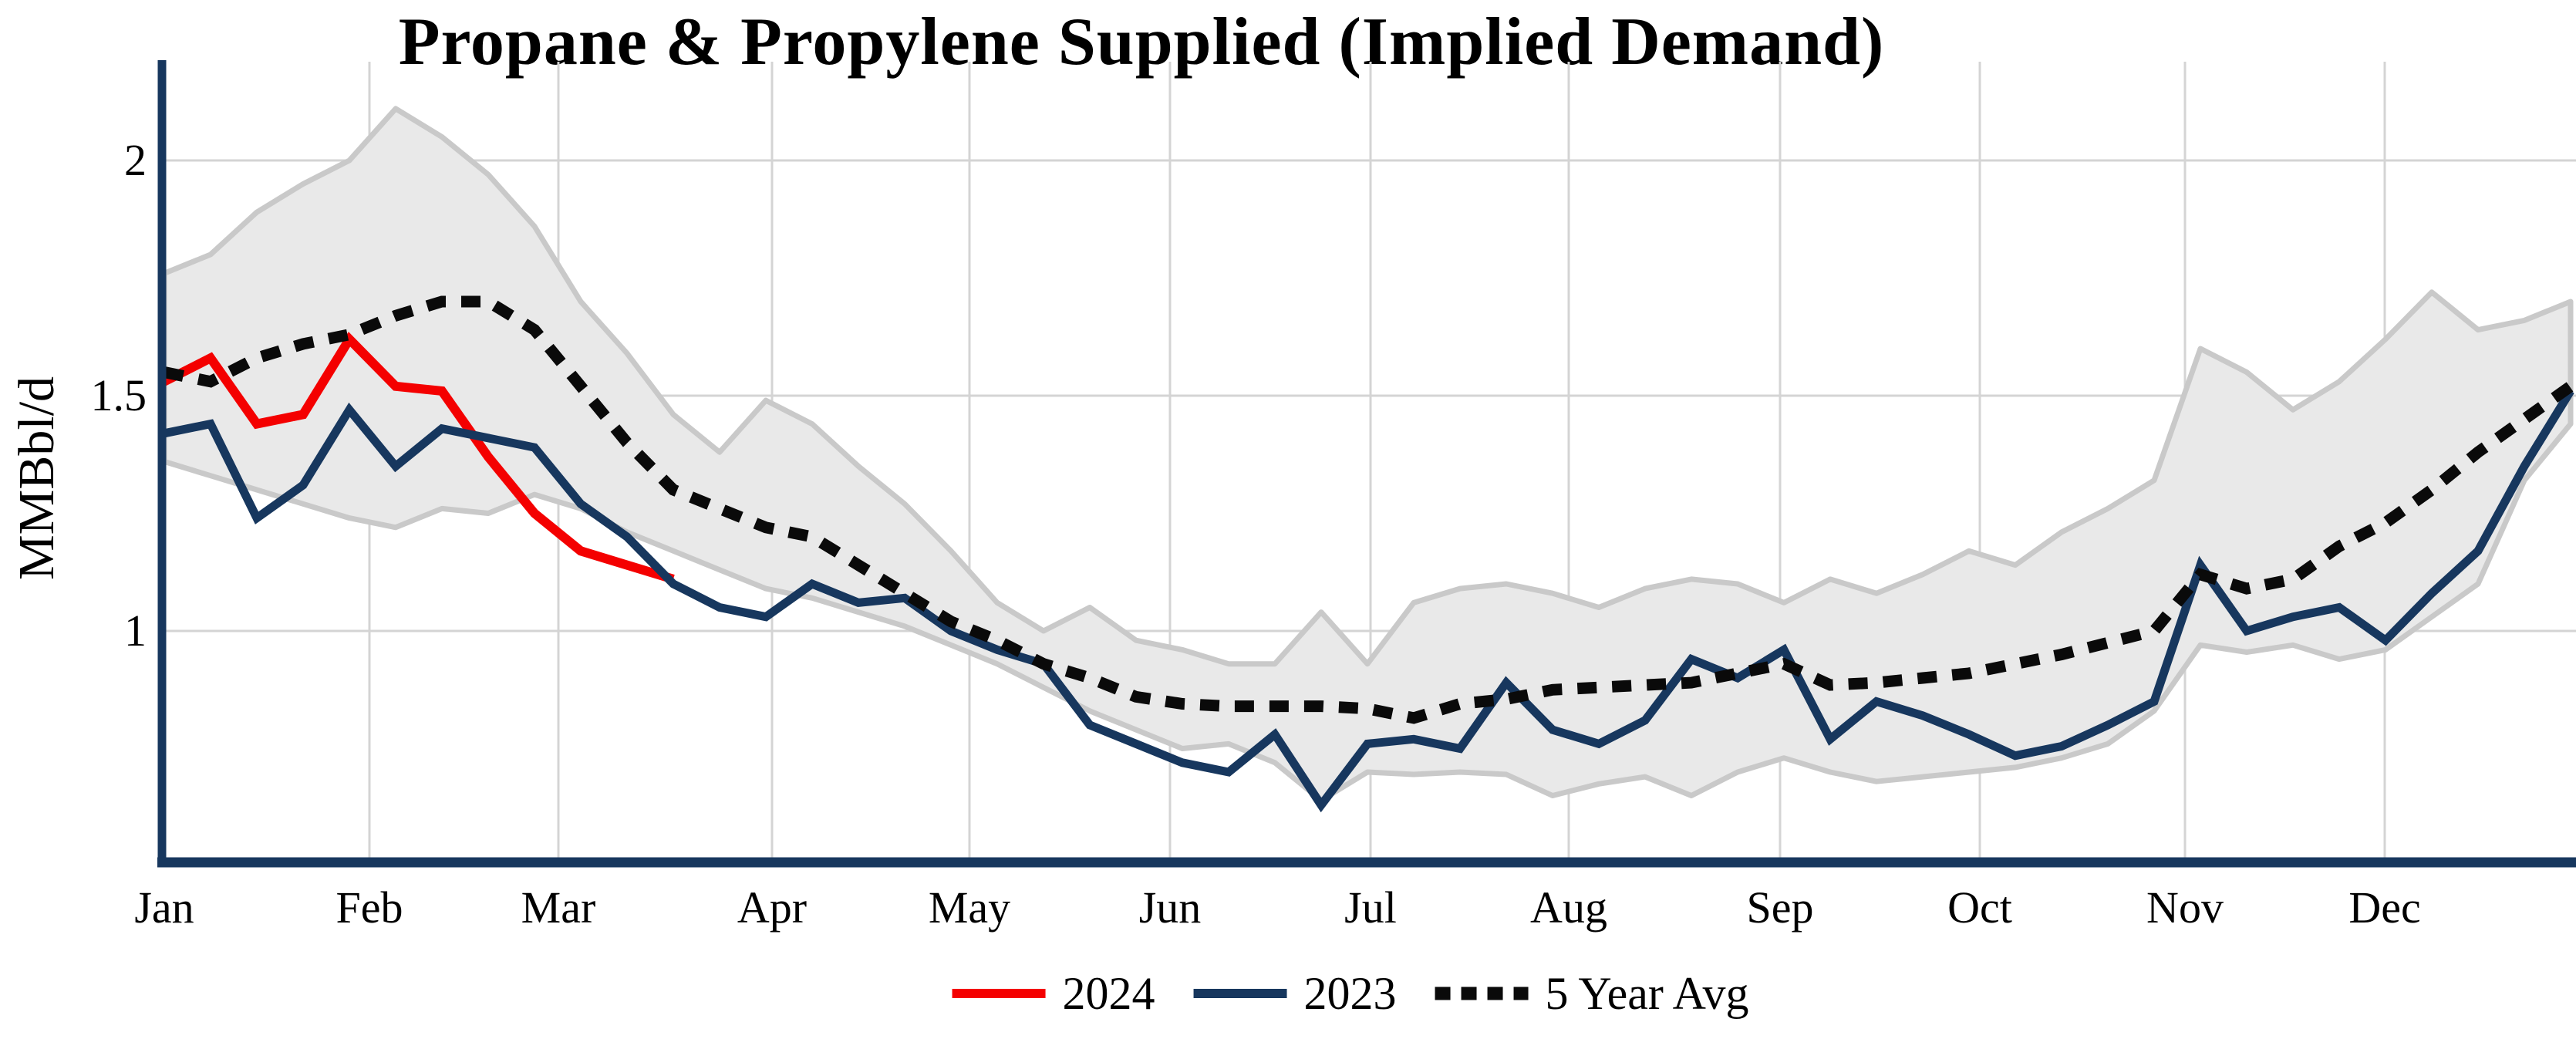 The image size is (2576, 1049). What do you see at coordinates (1294, 994) in the screenshot?
I see `legend-item-2023: 2023` at bounding box center [1294, 994].